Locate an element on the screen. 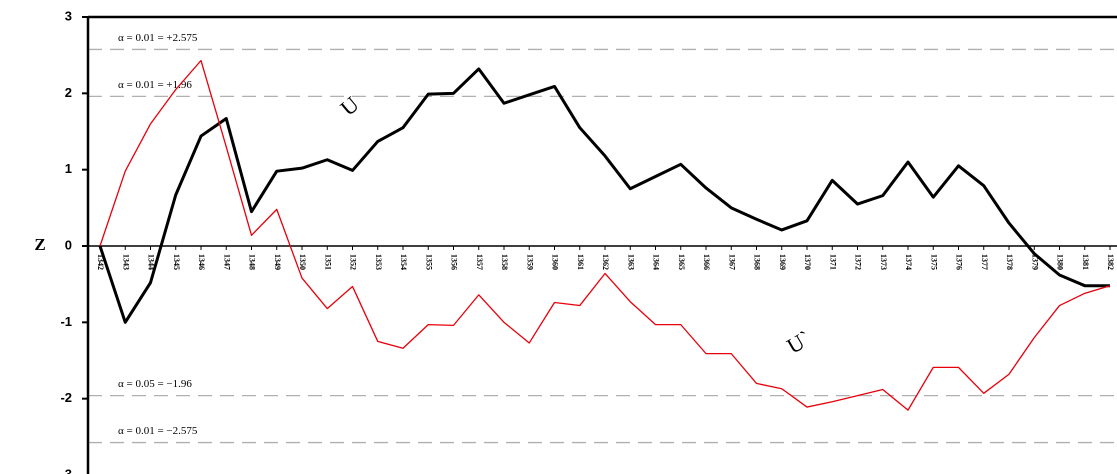 The height and width of the screenshot is (474, 1117). x-tick-label: 1361 is located at coordinates (580, 262).